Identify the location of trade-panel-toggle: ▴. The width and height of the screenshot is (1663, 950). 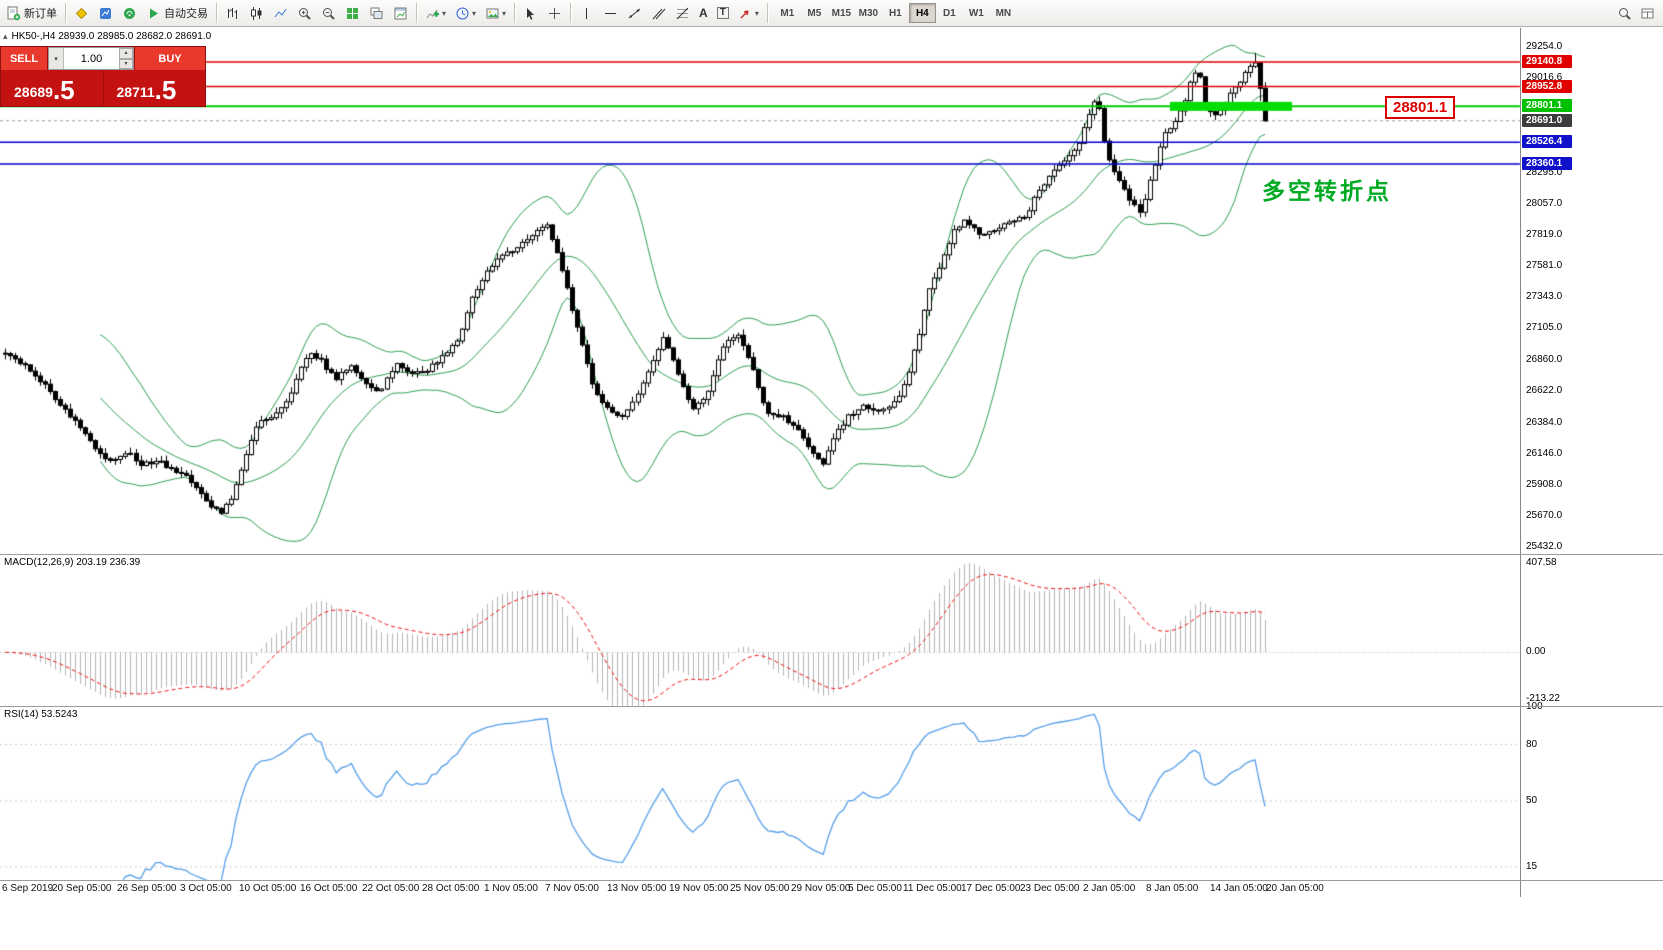
(5, 36).